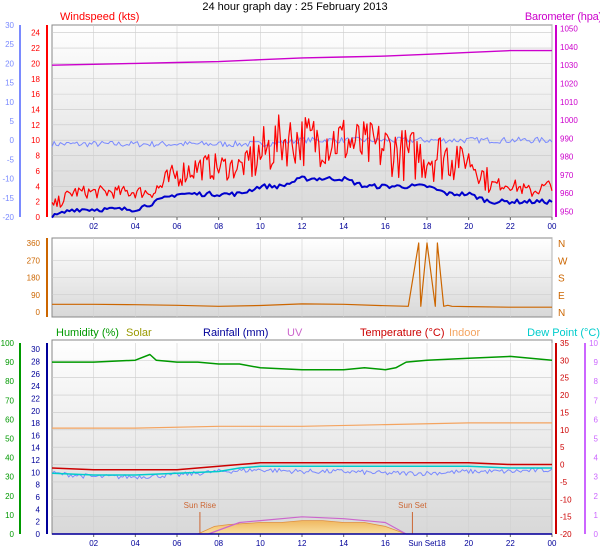 This screenshot has width=600, height=555. Describe the element at coordinates (8, 179) in the screenshot. I see `temperature-scale-tick-label: -10` at that location.